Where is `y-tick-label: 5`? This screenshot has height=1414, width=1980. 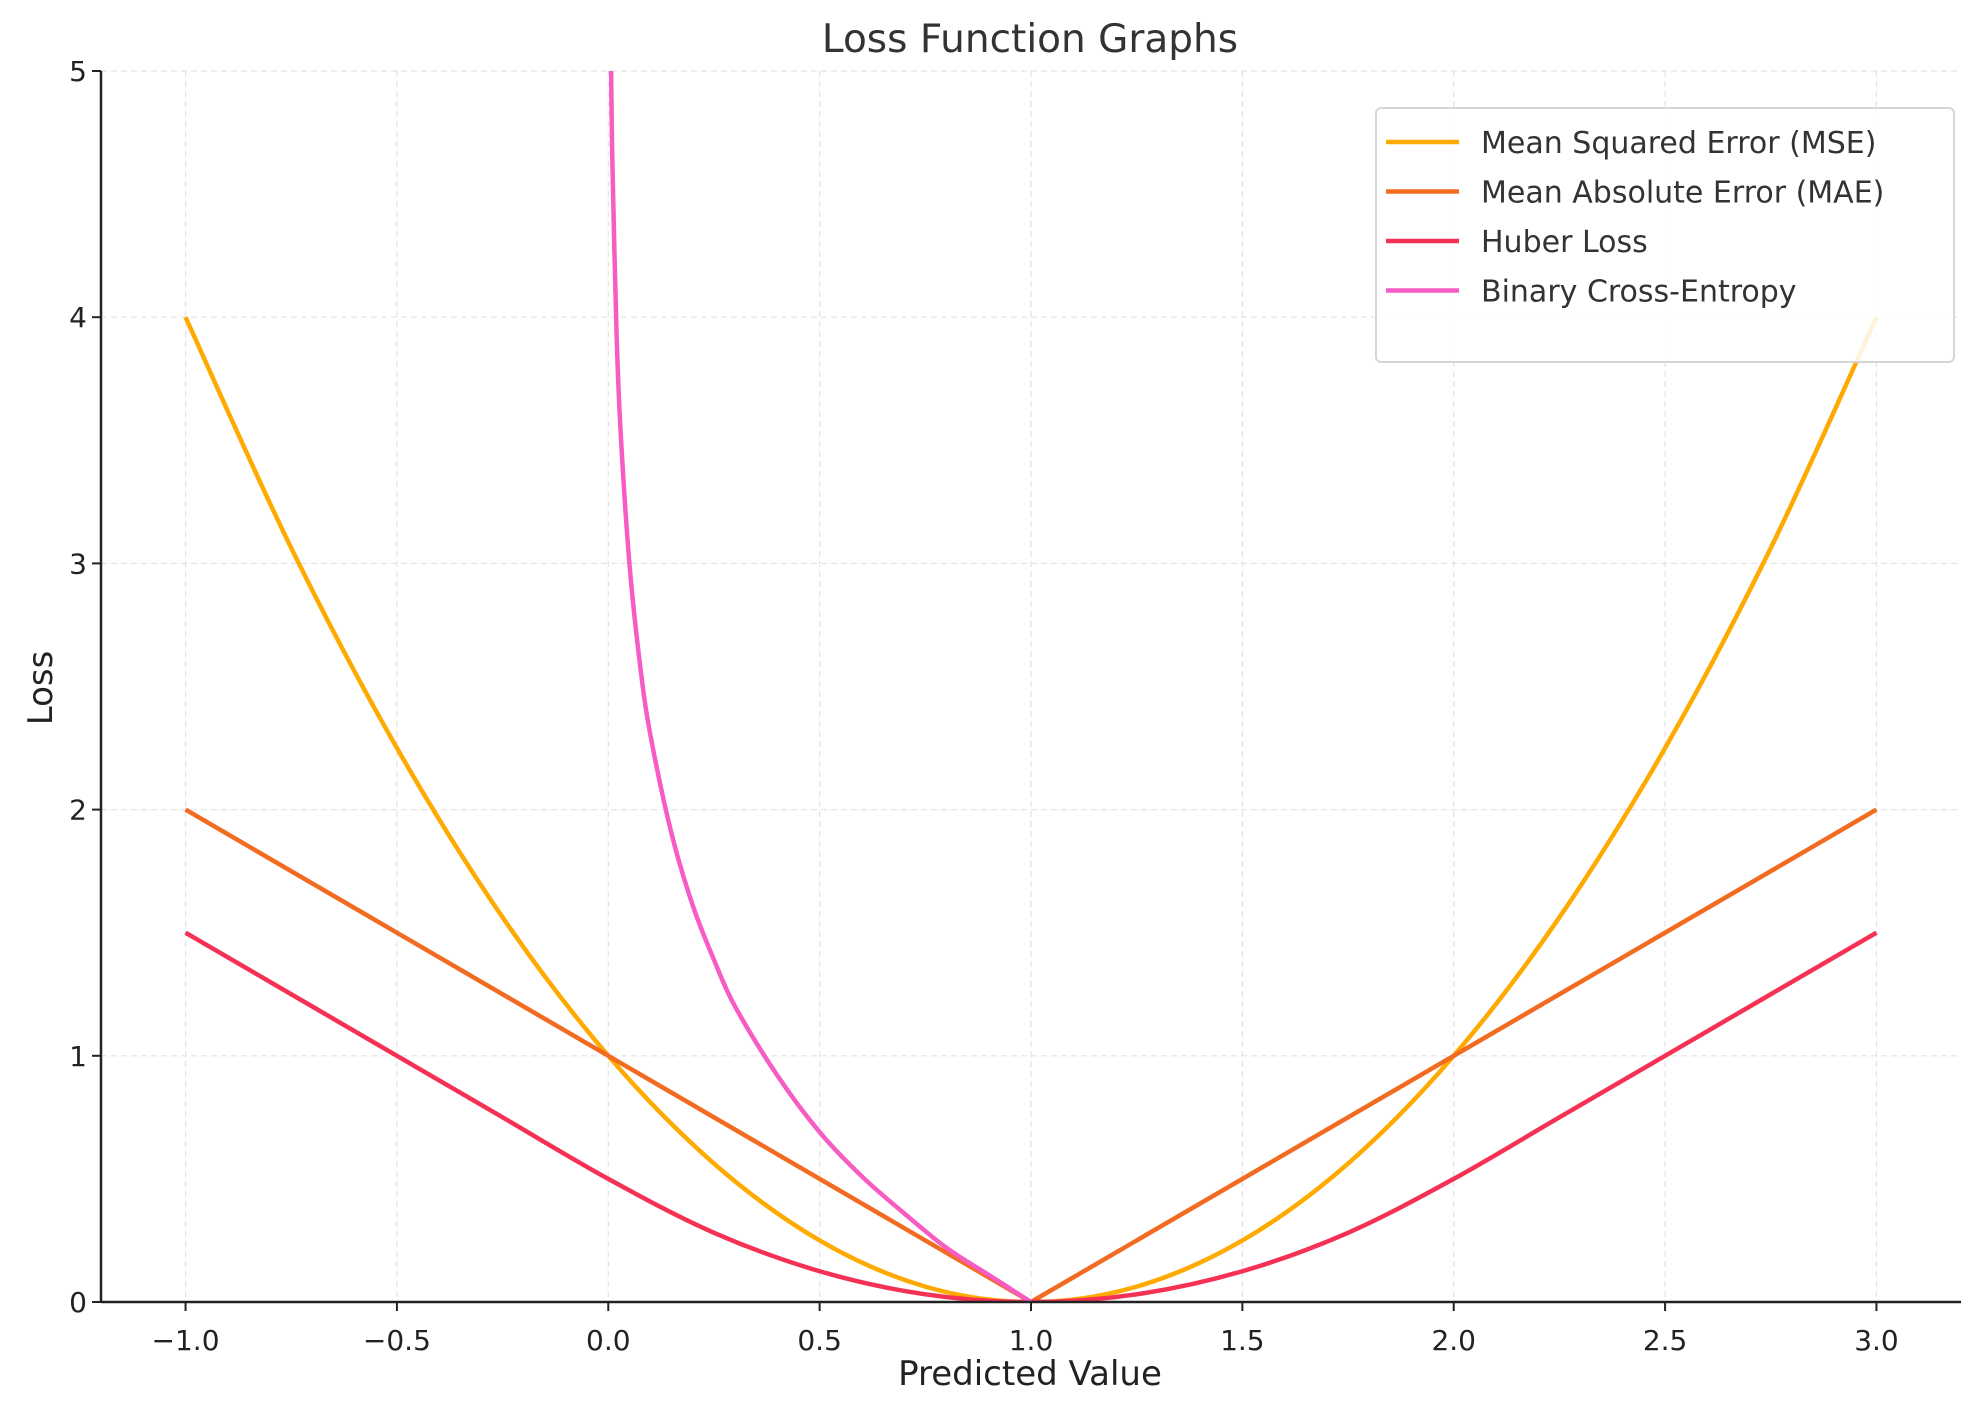 y-tick-label: 5 is located at coordinates (78, 71).